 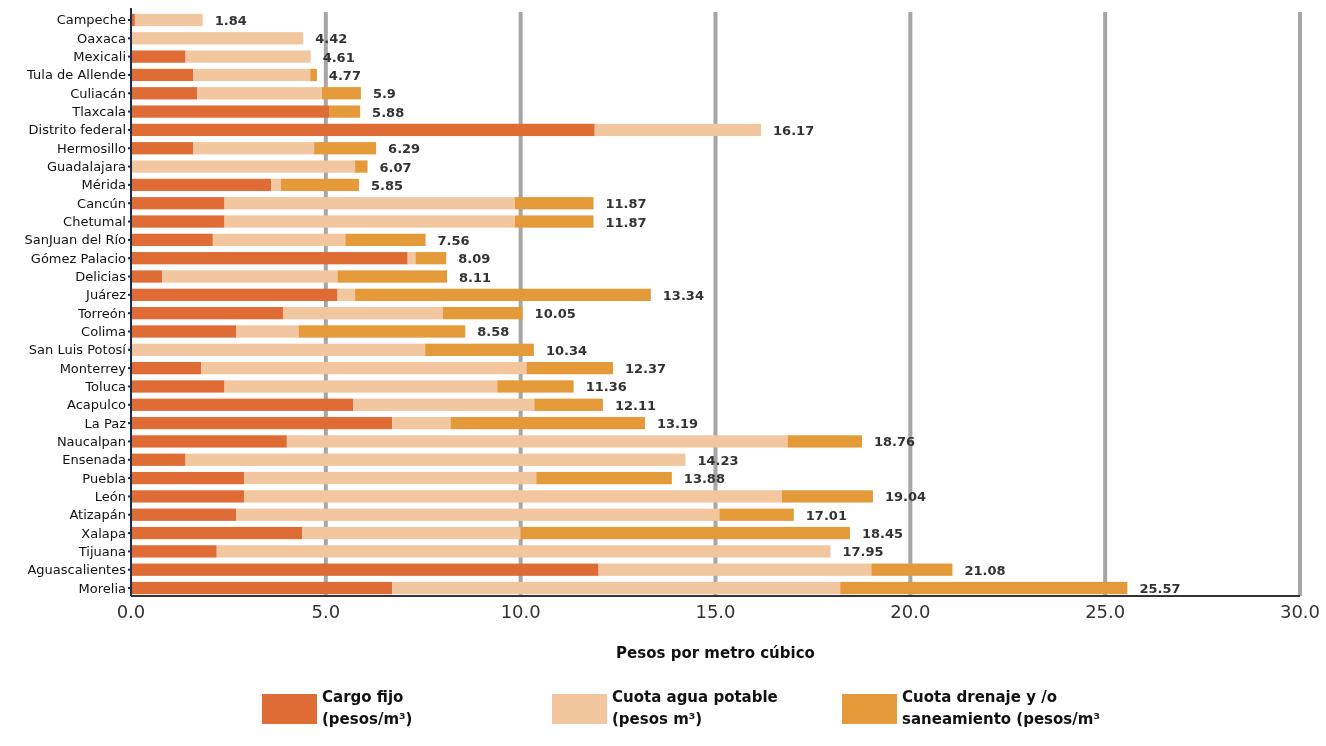 I want to click on total-label: 13.88, so click(x=704, y=479).